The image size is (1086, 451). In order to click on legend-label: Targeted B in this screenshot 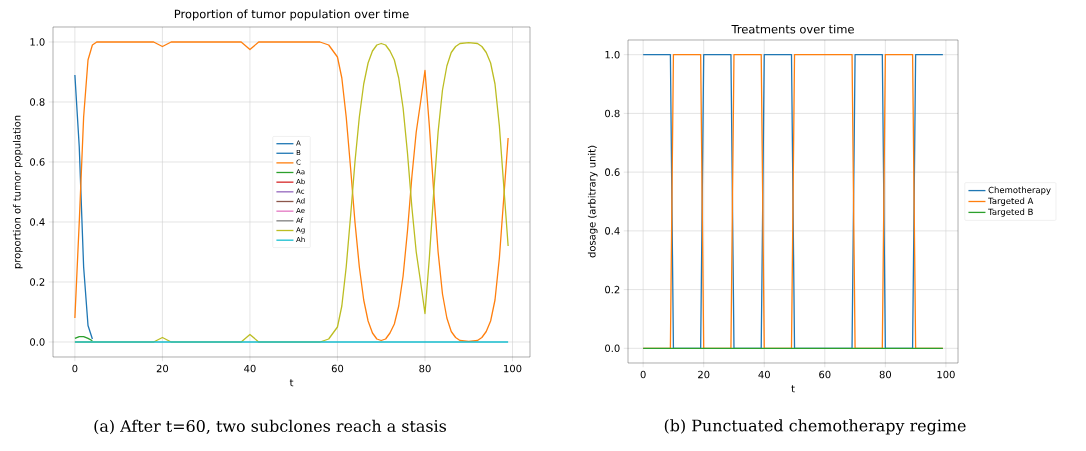, I will do `click(1010, 212)`.